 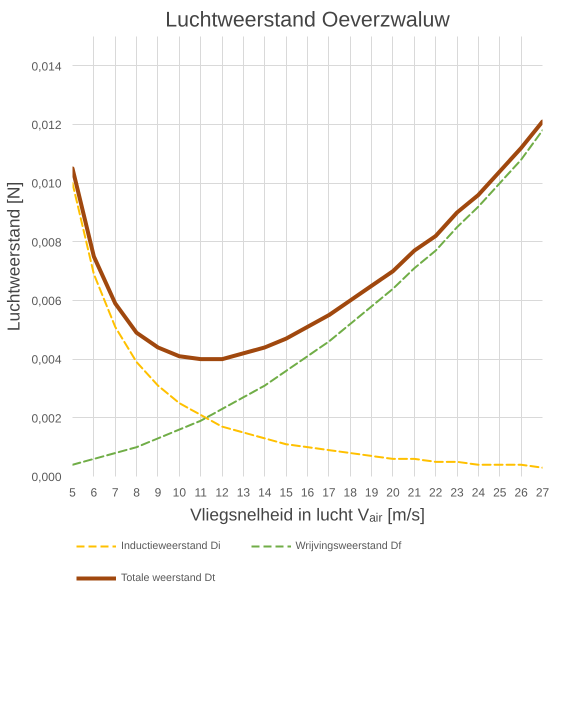 What do you see at coordinates (286, 493) in the screenshot?
I see `x-tick-label: 15` at bounding box center [286, 493].